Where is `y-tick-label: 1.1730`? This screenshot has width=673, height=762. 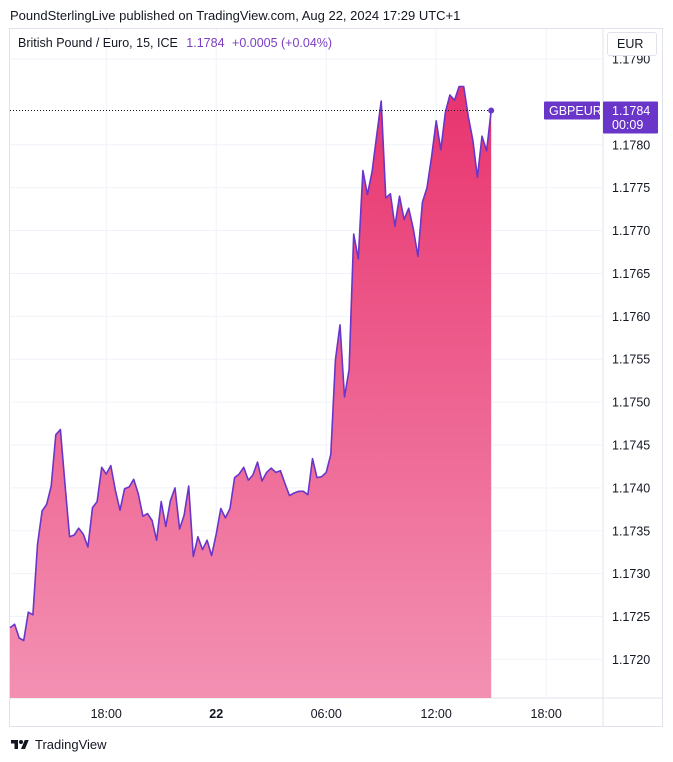 y-tick-label: 1.1730 is located at coordinates (631, 574).